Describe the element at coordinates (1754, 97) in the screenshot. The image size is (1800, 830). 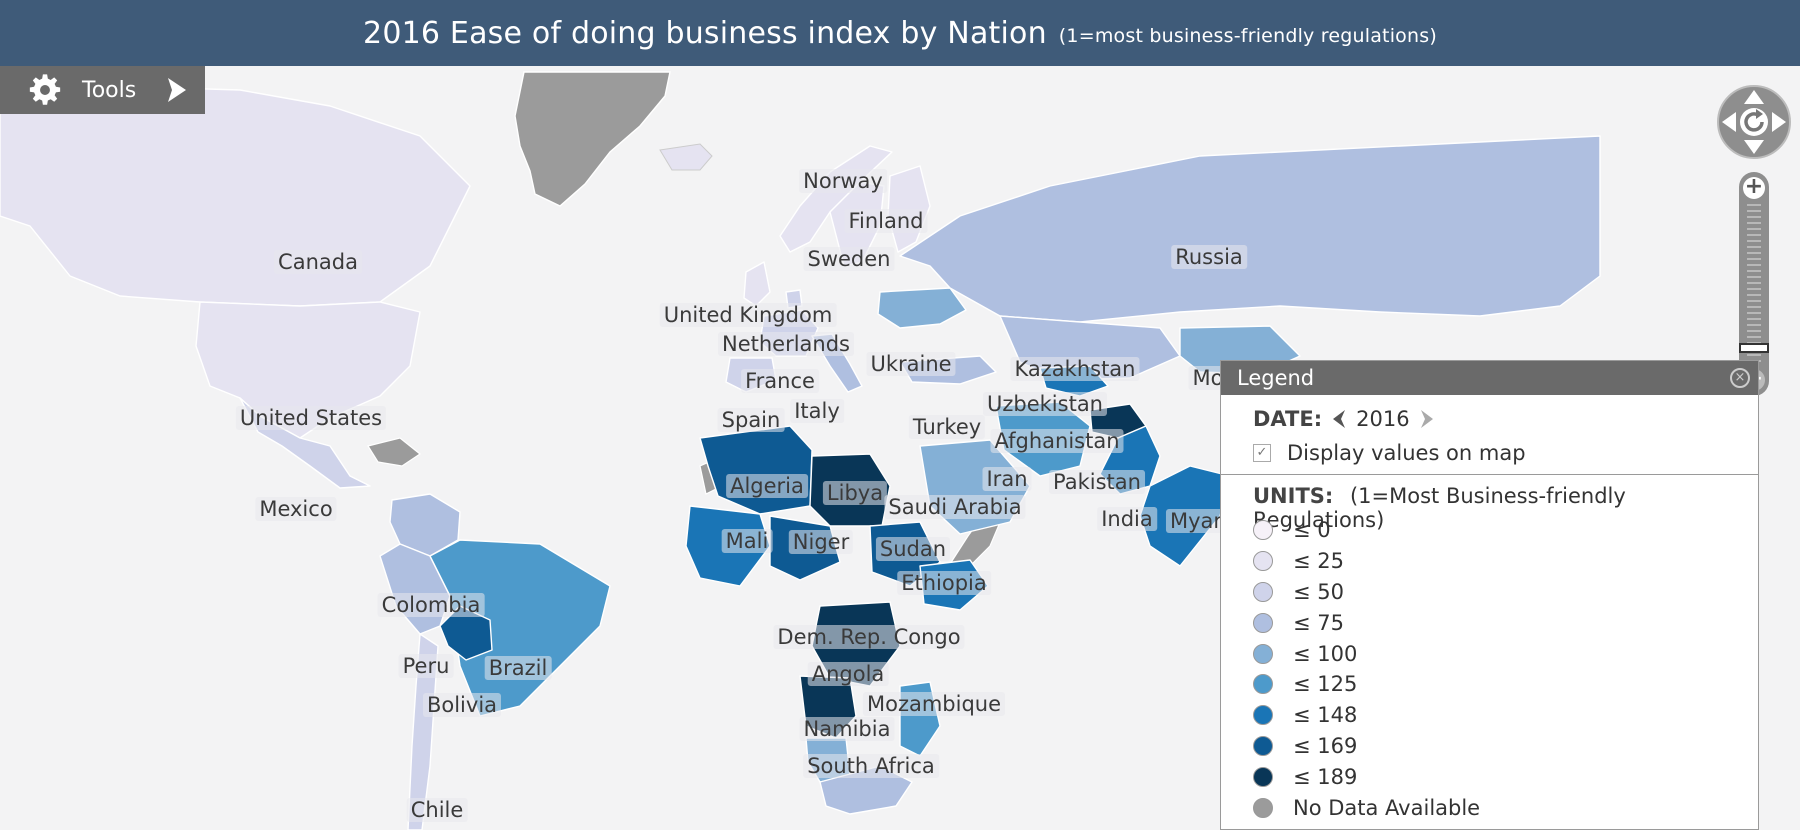
I see `pan-up-icon` at that location.